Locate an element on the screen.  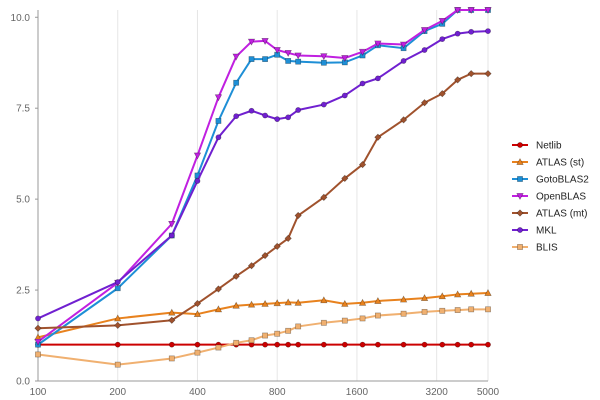
series-netlib is located at coordinates (263, 344).